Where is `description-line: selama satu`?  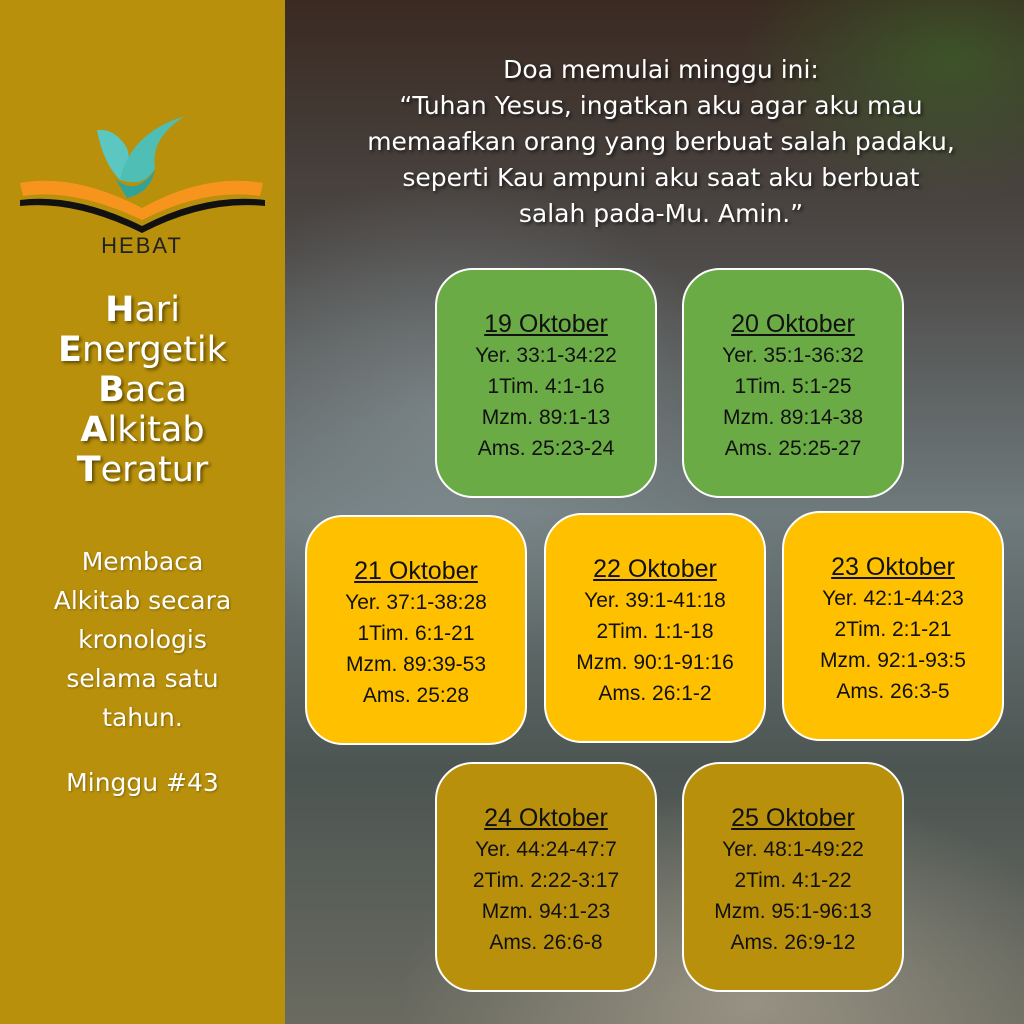
description-line: selama satu is located at coordinates (142, 678).